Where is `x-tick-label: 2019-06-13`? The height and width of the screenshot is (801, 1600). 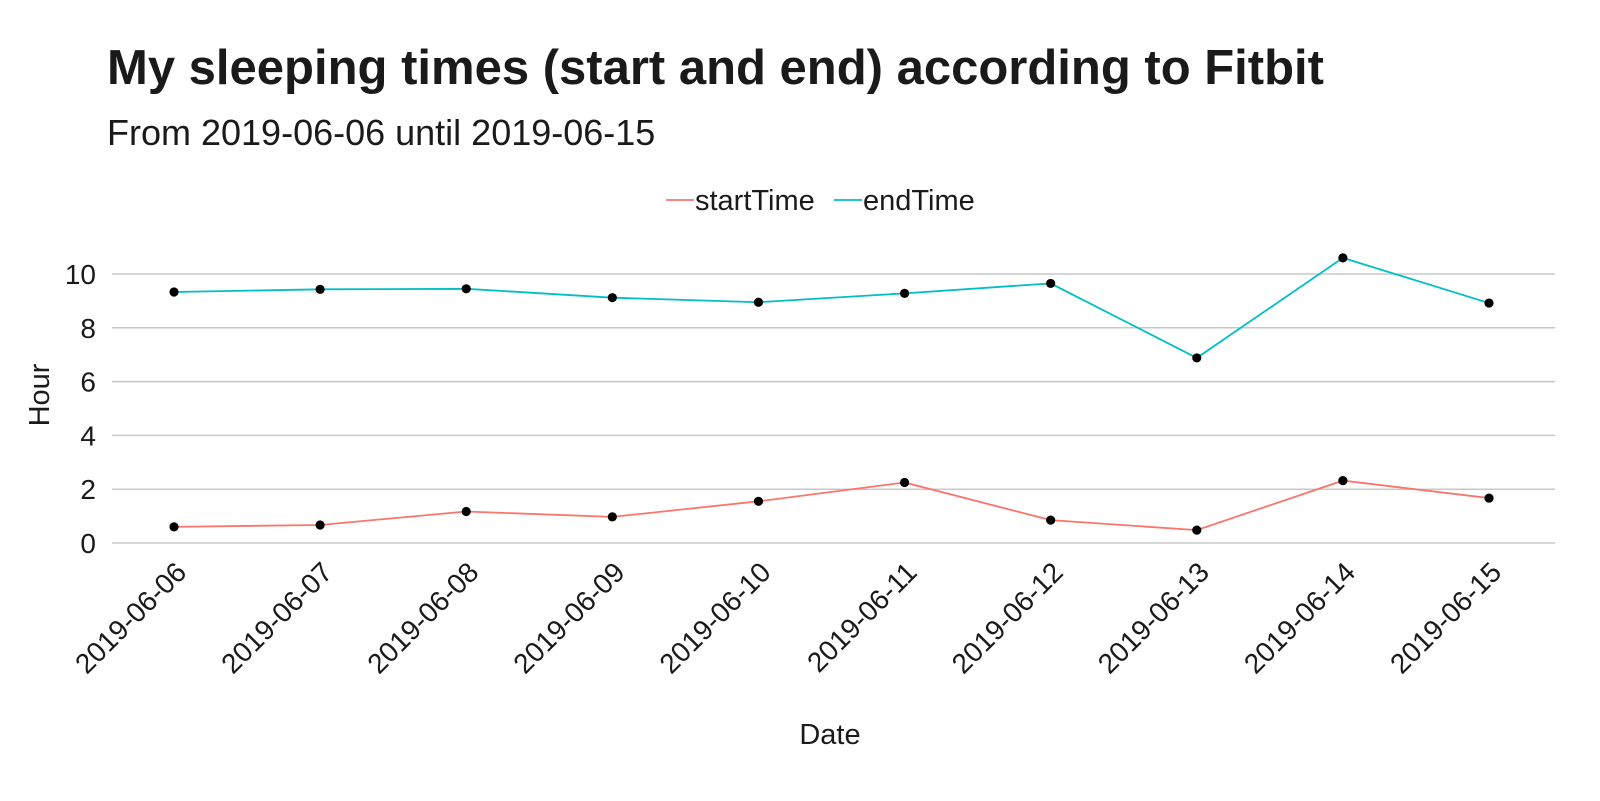 x-tick-label: 2019-06-13 is located at coordinates (1153, 617).